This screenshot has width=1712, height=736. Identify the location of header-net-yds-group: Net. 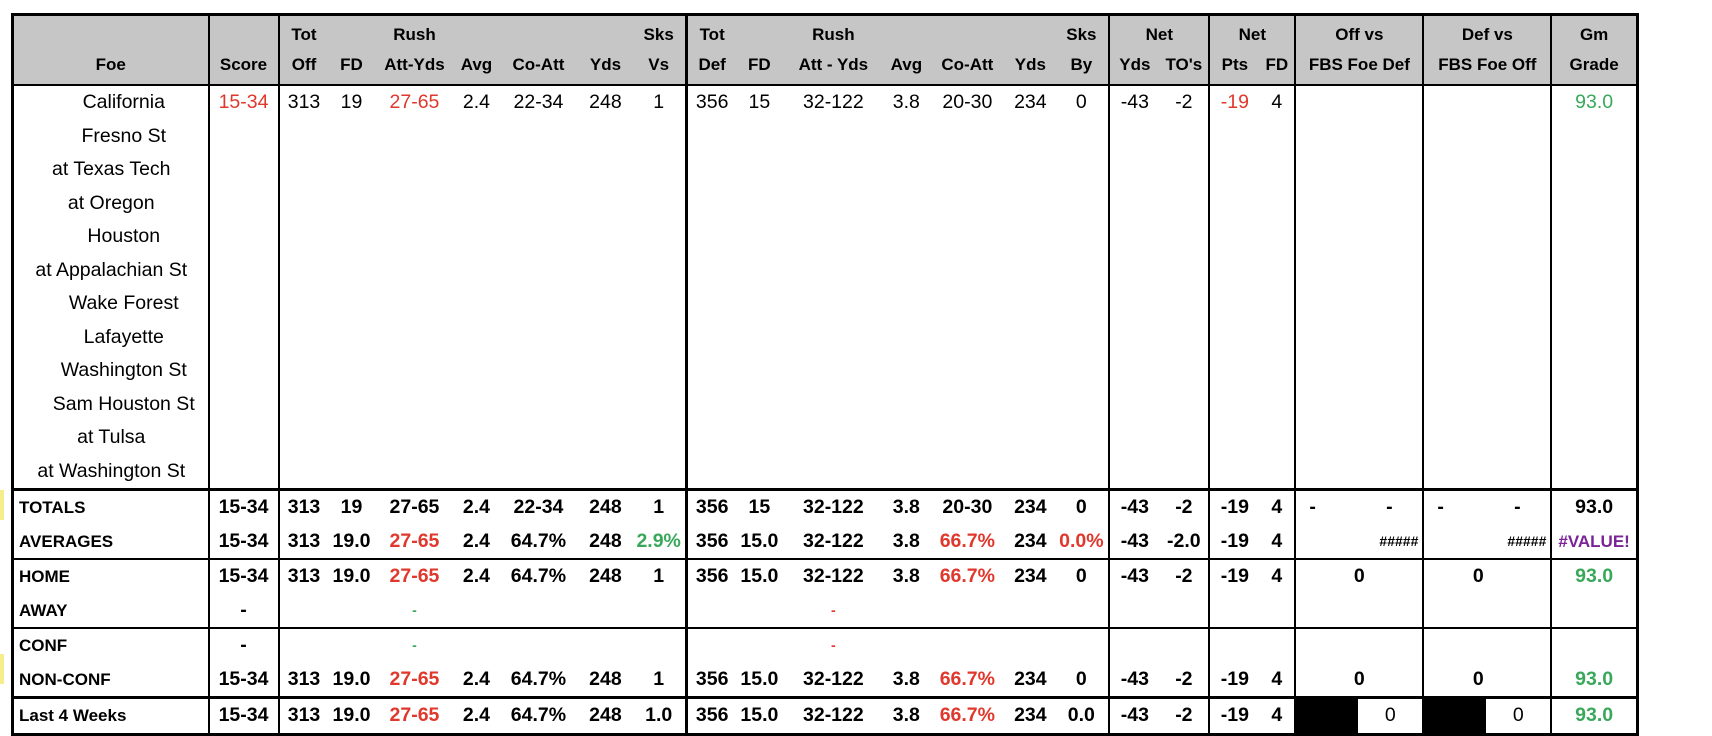
(1159, 32).